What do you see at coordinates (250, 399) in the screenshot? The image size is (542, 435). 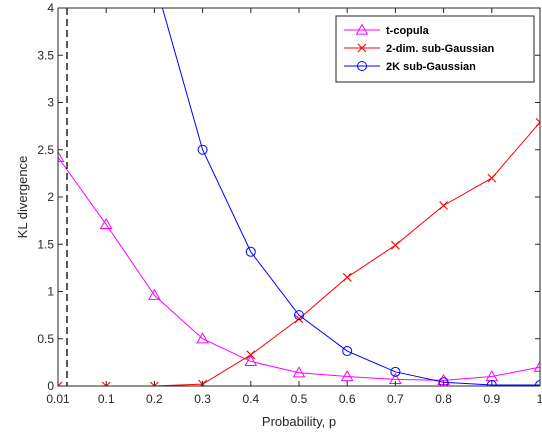 I see `x-tick-label: 0.4` at bounding box center [250, 399].